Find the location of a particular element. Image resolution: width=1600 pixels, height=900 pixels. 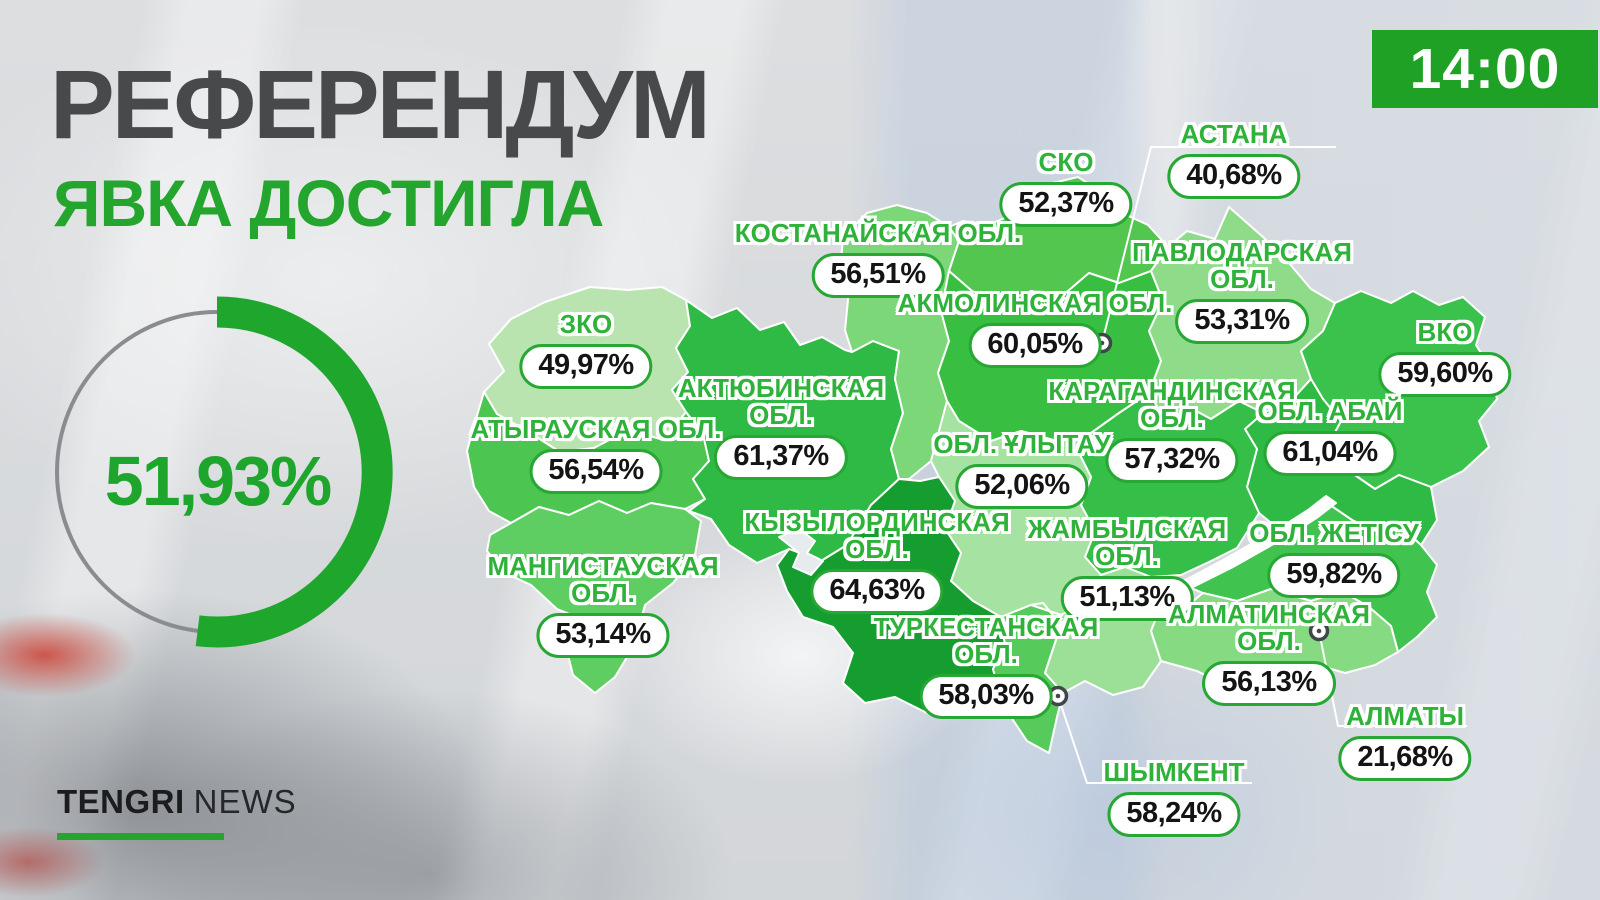

region-value: 57,32% is located at coordinates (1172, 459).